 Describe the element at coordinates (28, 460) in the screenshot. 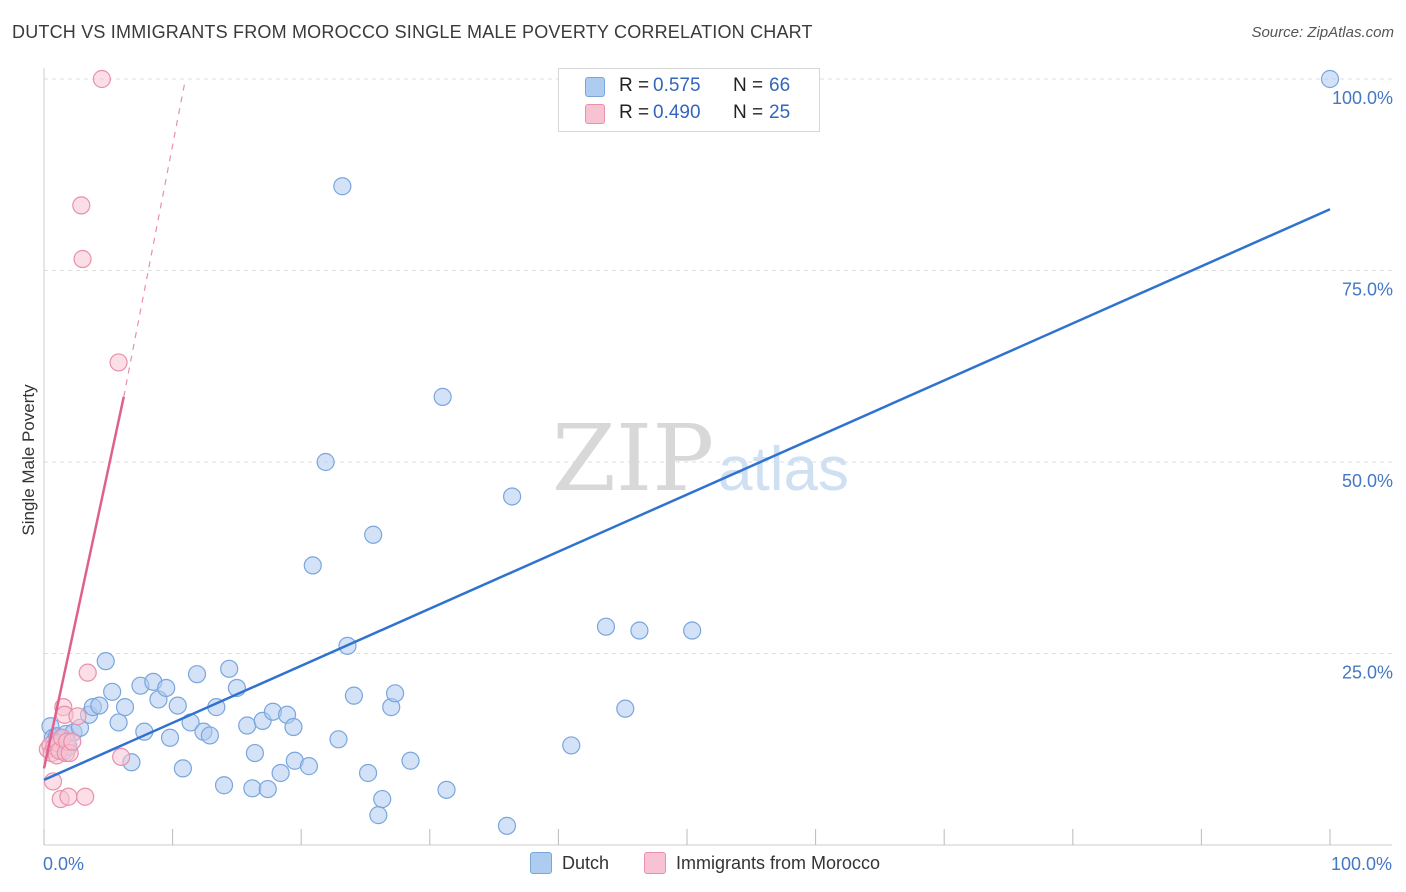

I see `y-axis-label: Single Male Poverty` at that location.